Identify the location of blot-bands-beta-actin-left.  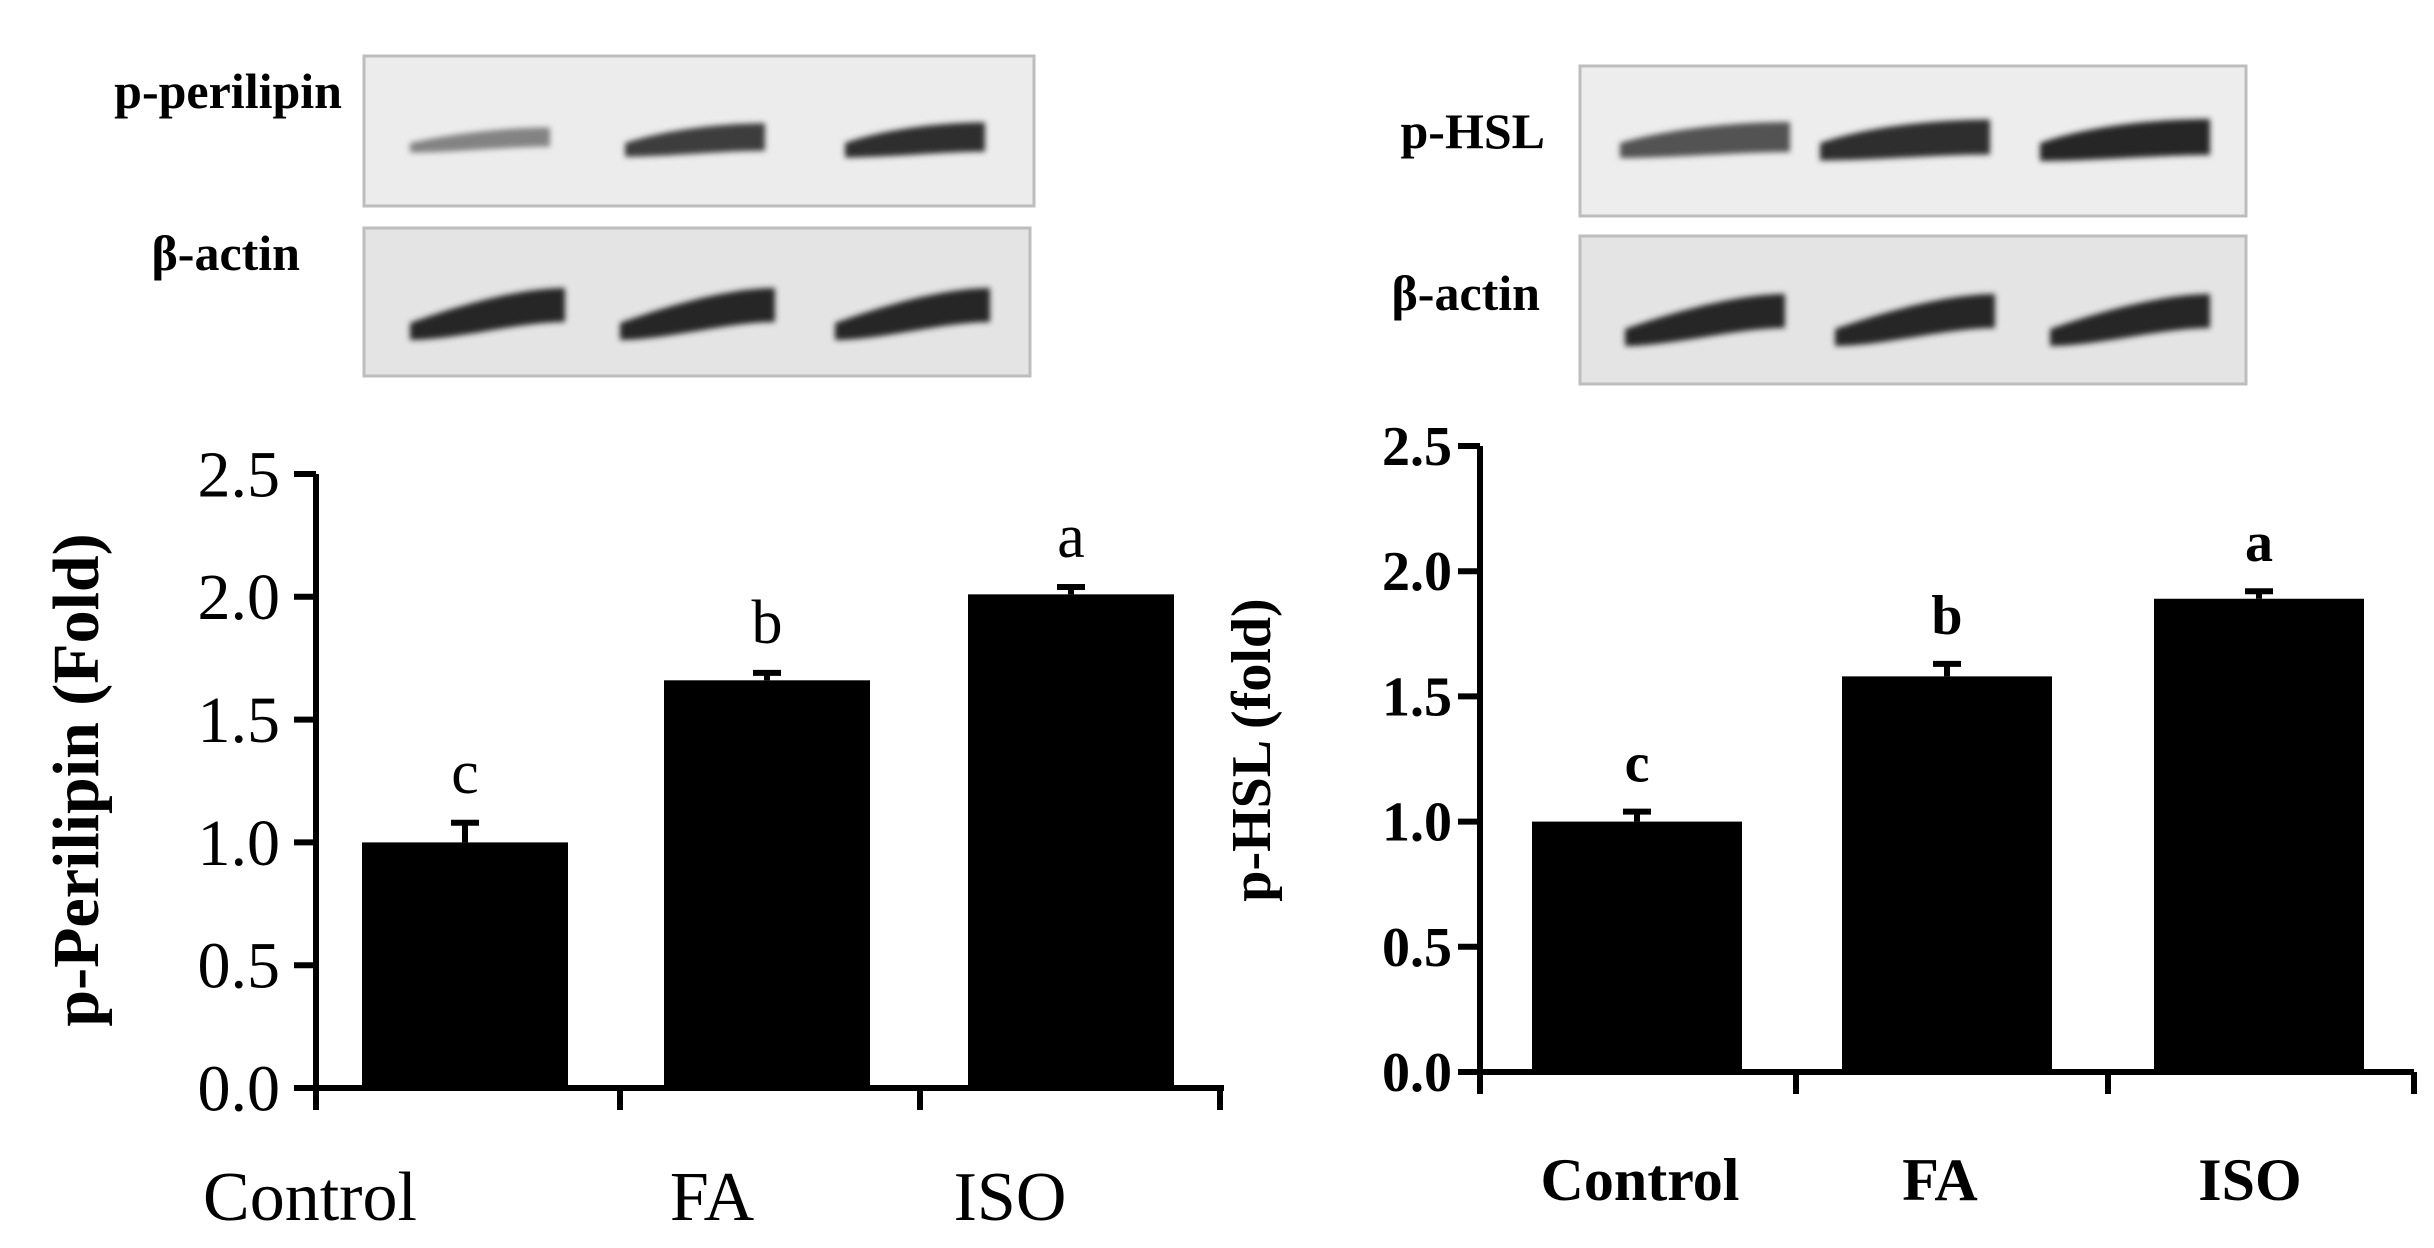
(700, 314).